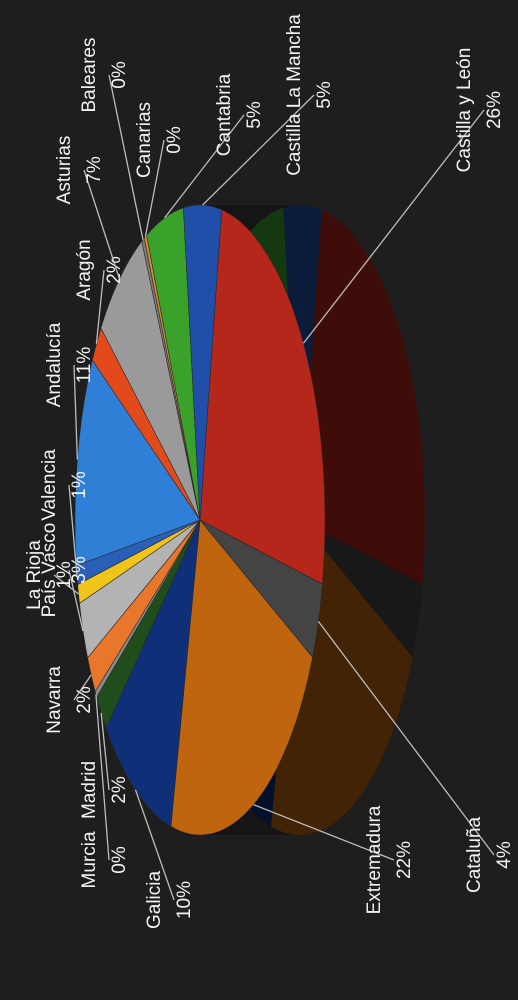 This screenshot has height=1000, width=518. I want to click on slice-label-value: 26%, so click(494, 110).